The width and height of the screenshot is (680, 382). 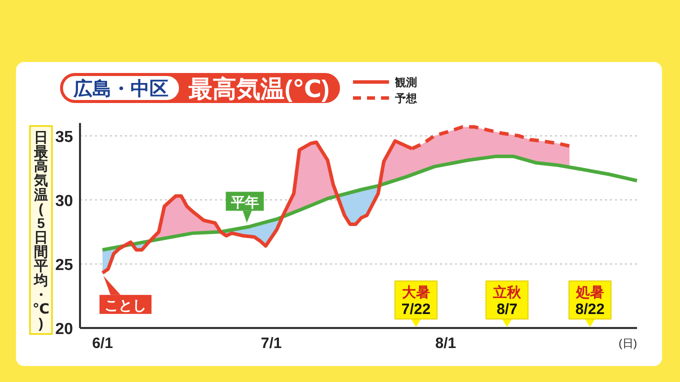 What do you see at coordinates (258, 89) in the screenshot?
I see `chart-title: 最高気温(℃)` at bounding box center [258, 89].